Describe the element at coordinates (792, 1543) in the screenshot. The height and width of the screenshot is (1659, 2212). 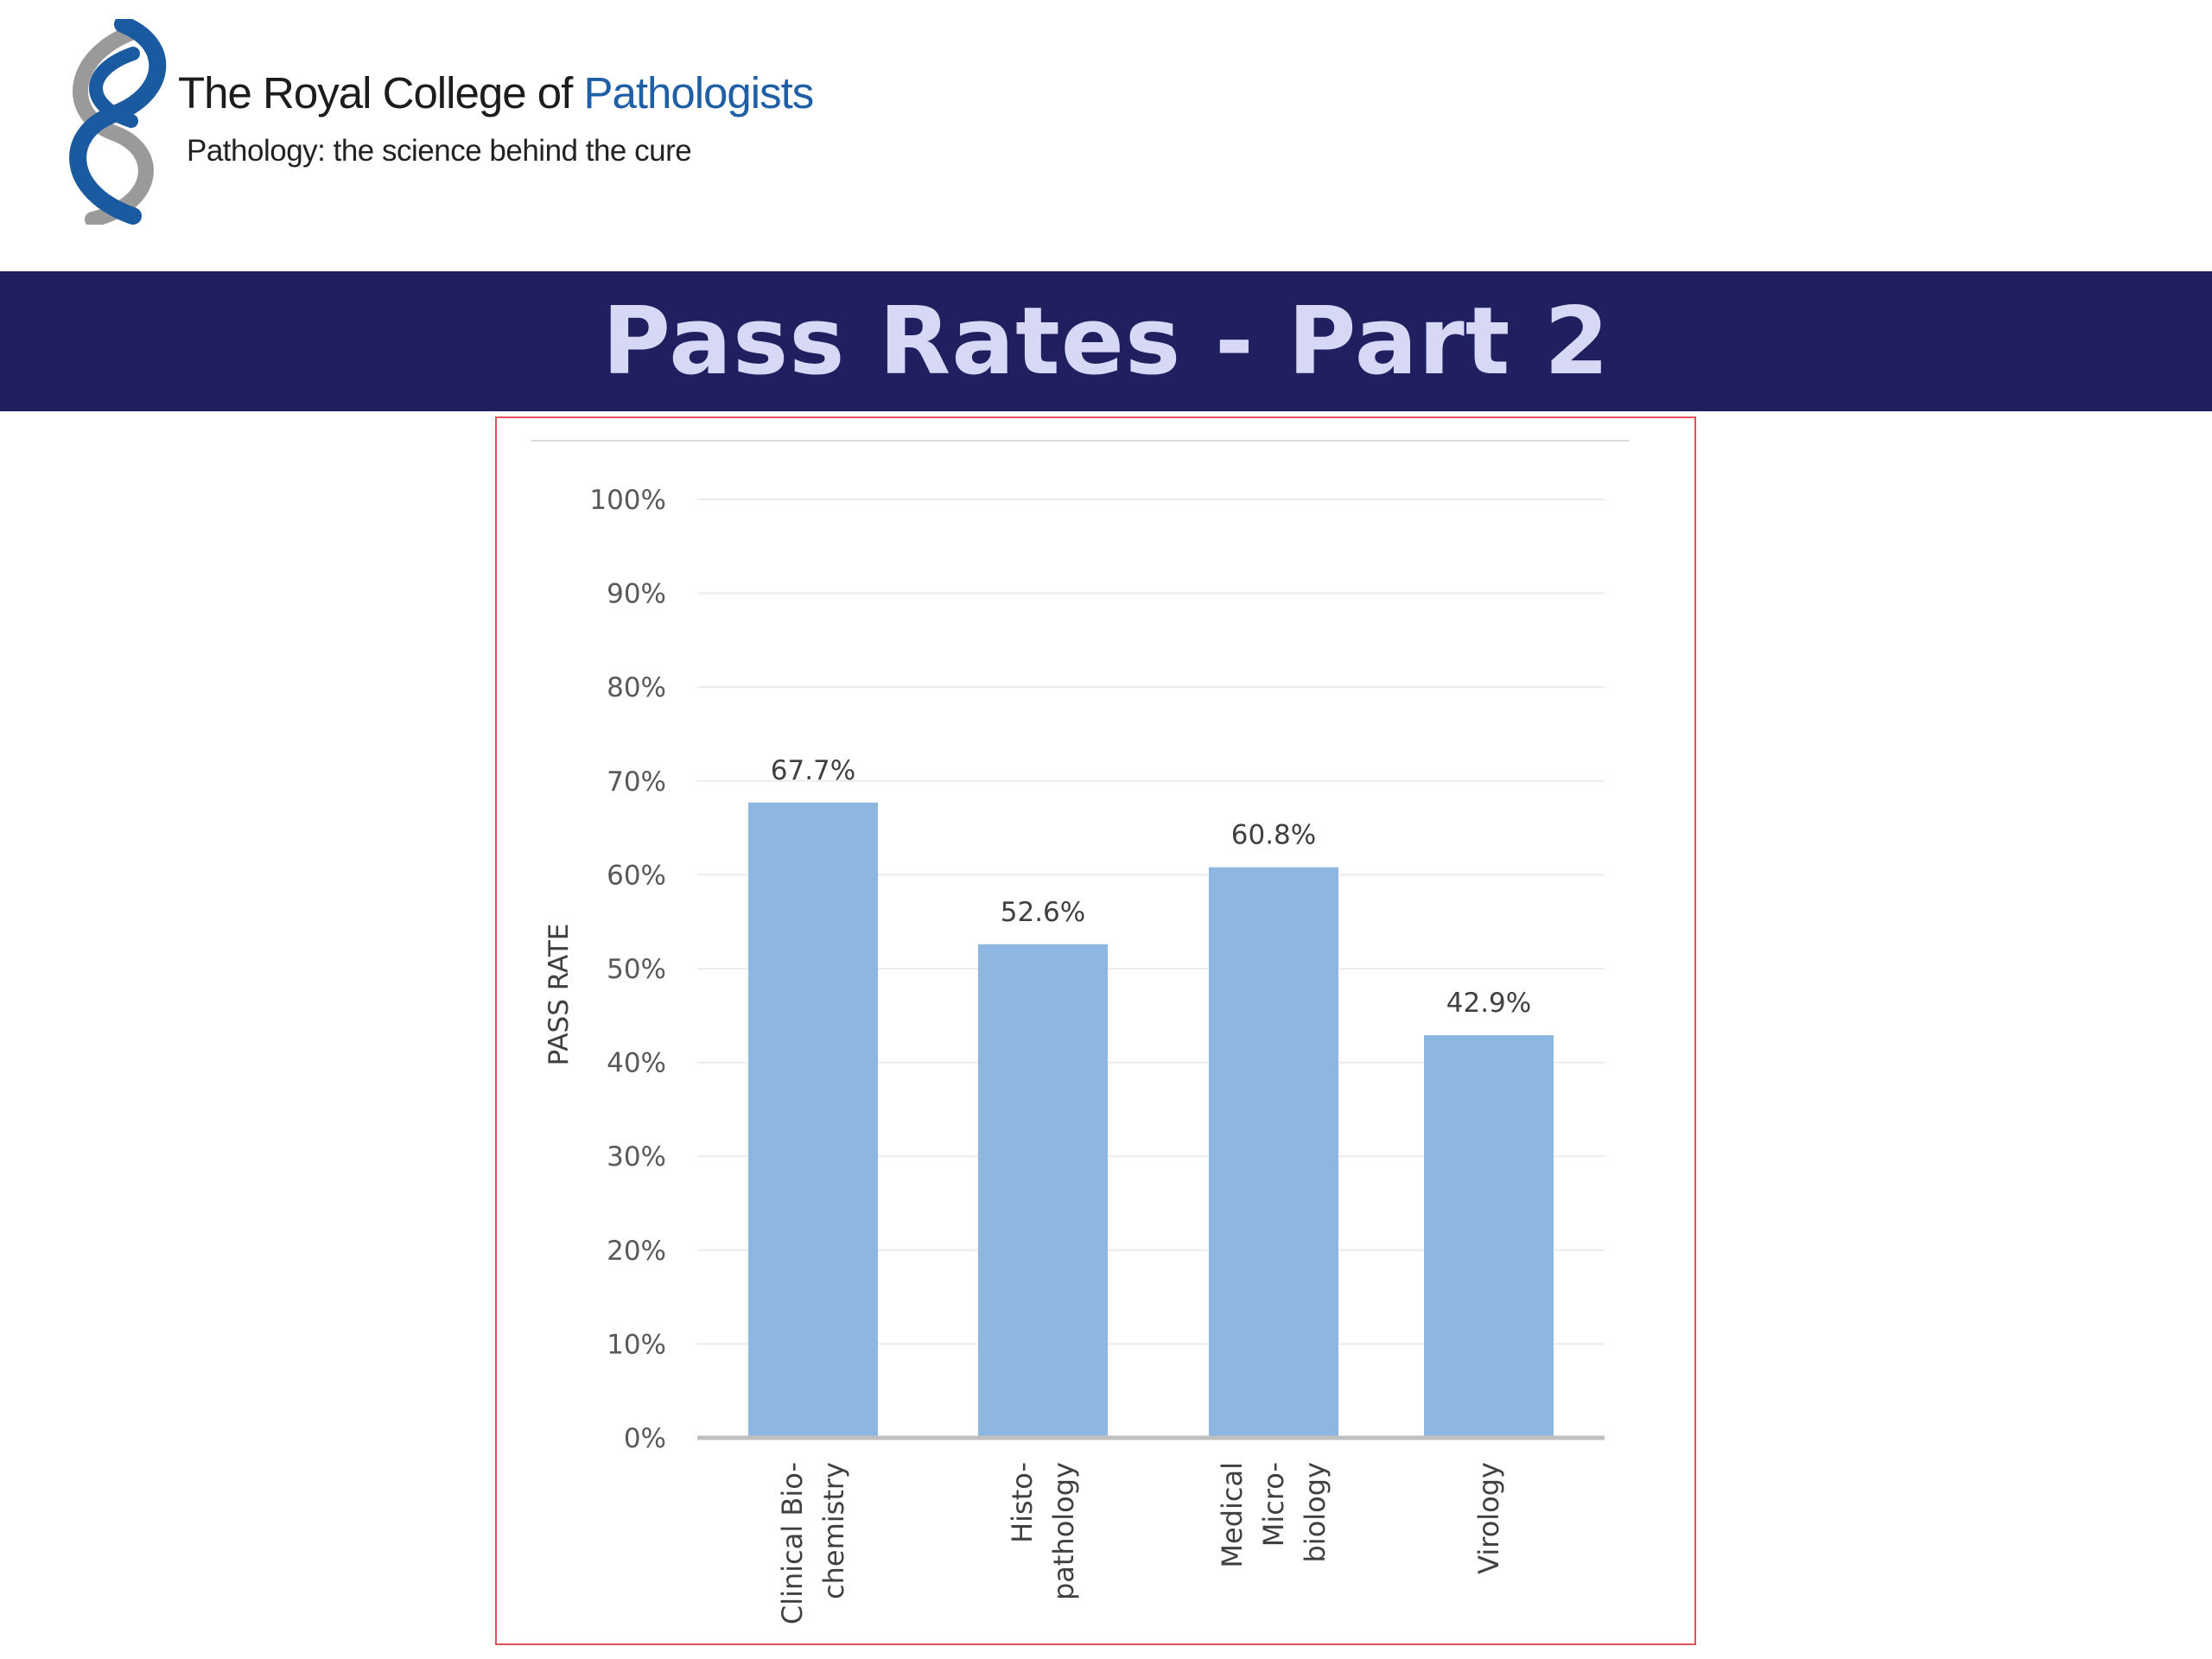
I see `x-category-label: Clinical Bio-` at that location.